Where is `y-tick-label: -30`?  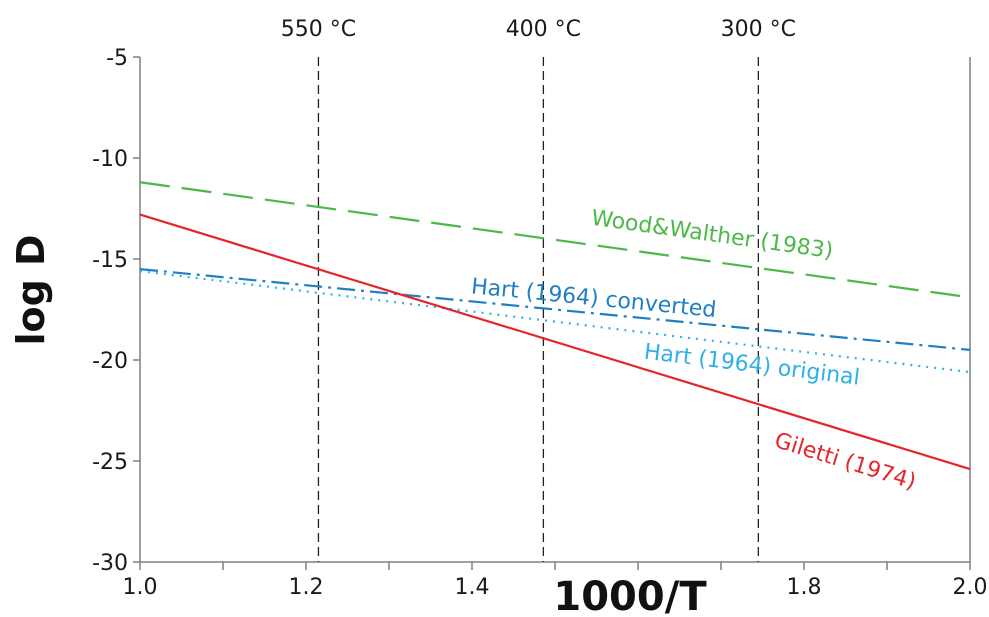
y-tick-label: -30 is located at coordinates (110, 563).